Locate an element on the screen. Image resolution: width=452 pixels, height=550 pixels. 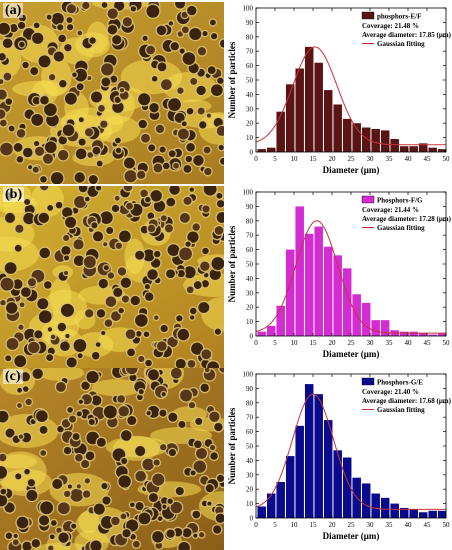
y-tick-label: 10 is located at coordinates (250, 322).